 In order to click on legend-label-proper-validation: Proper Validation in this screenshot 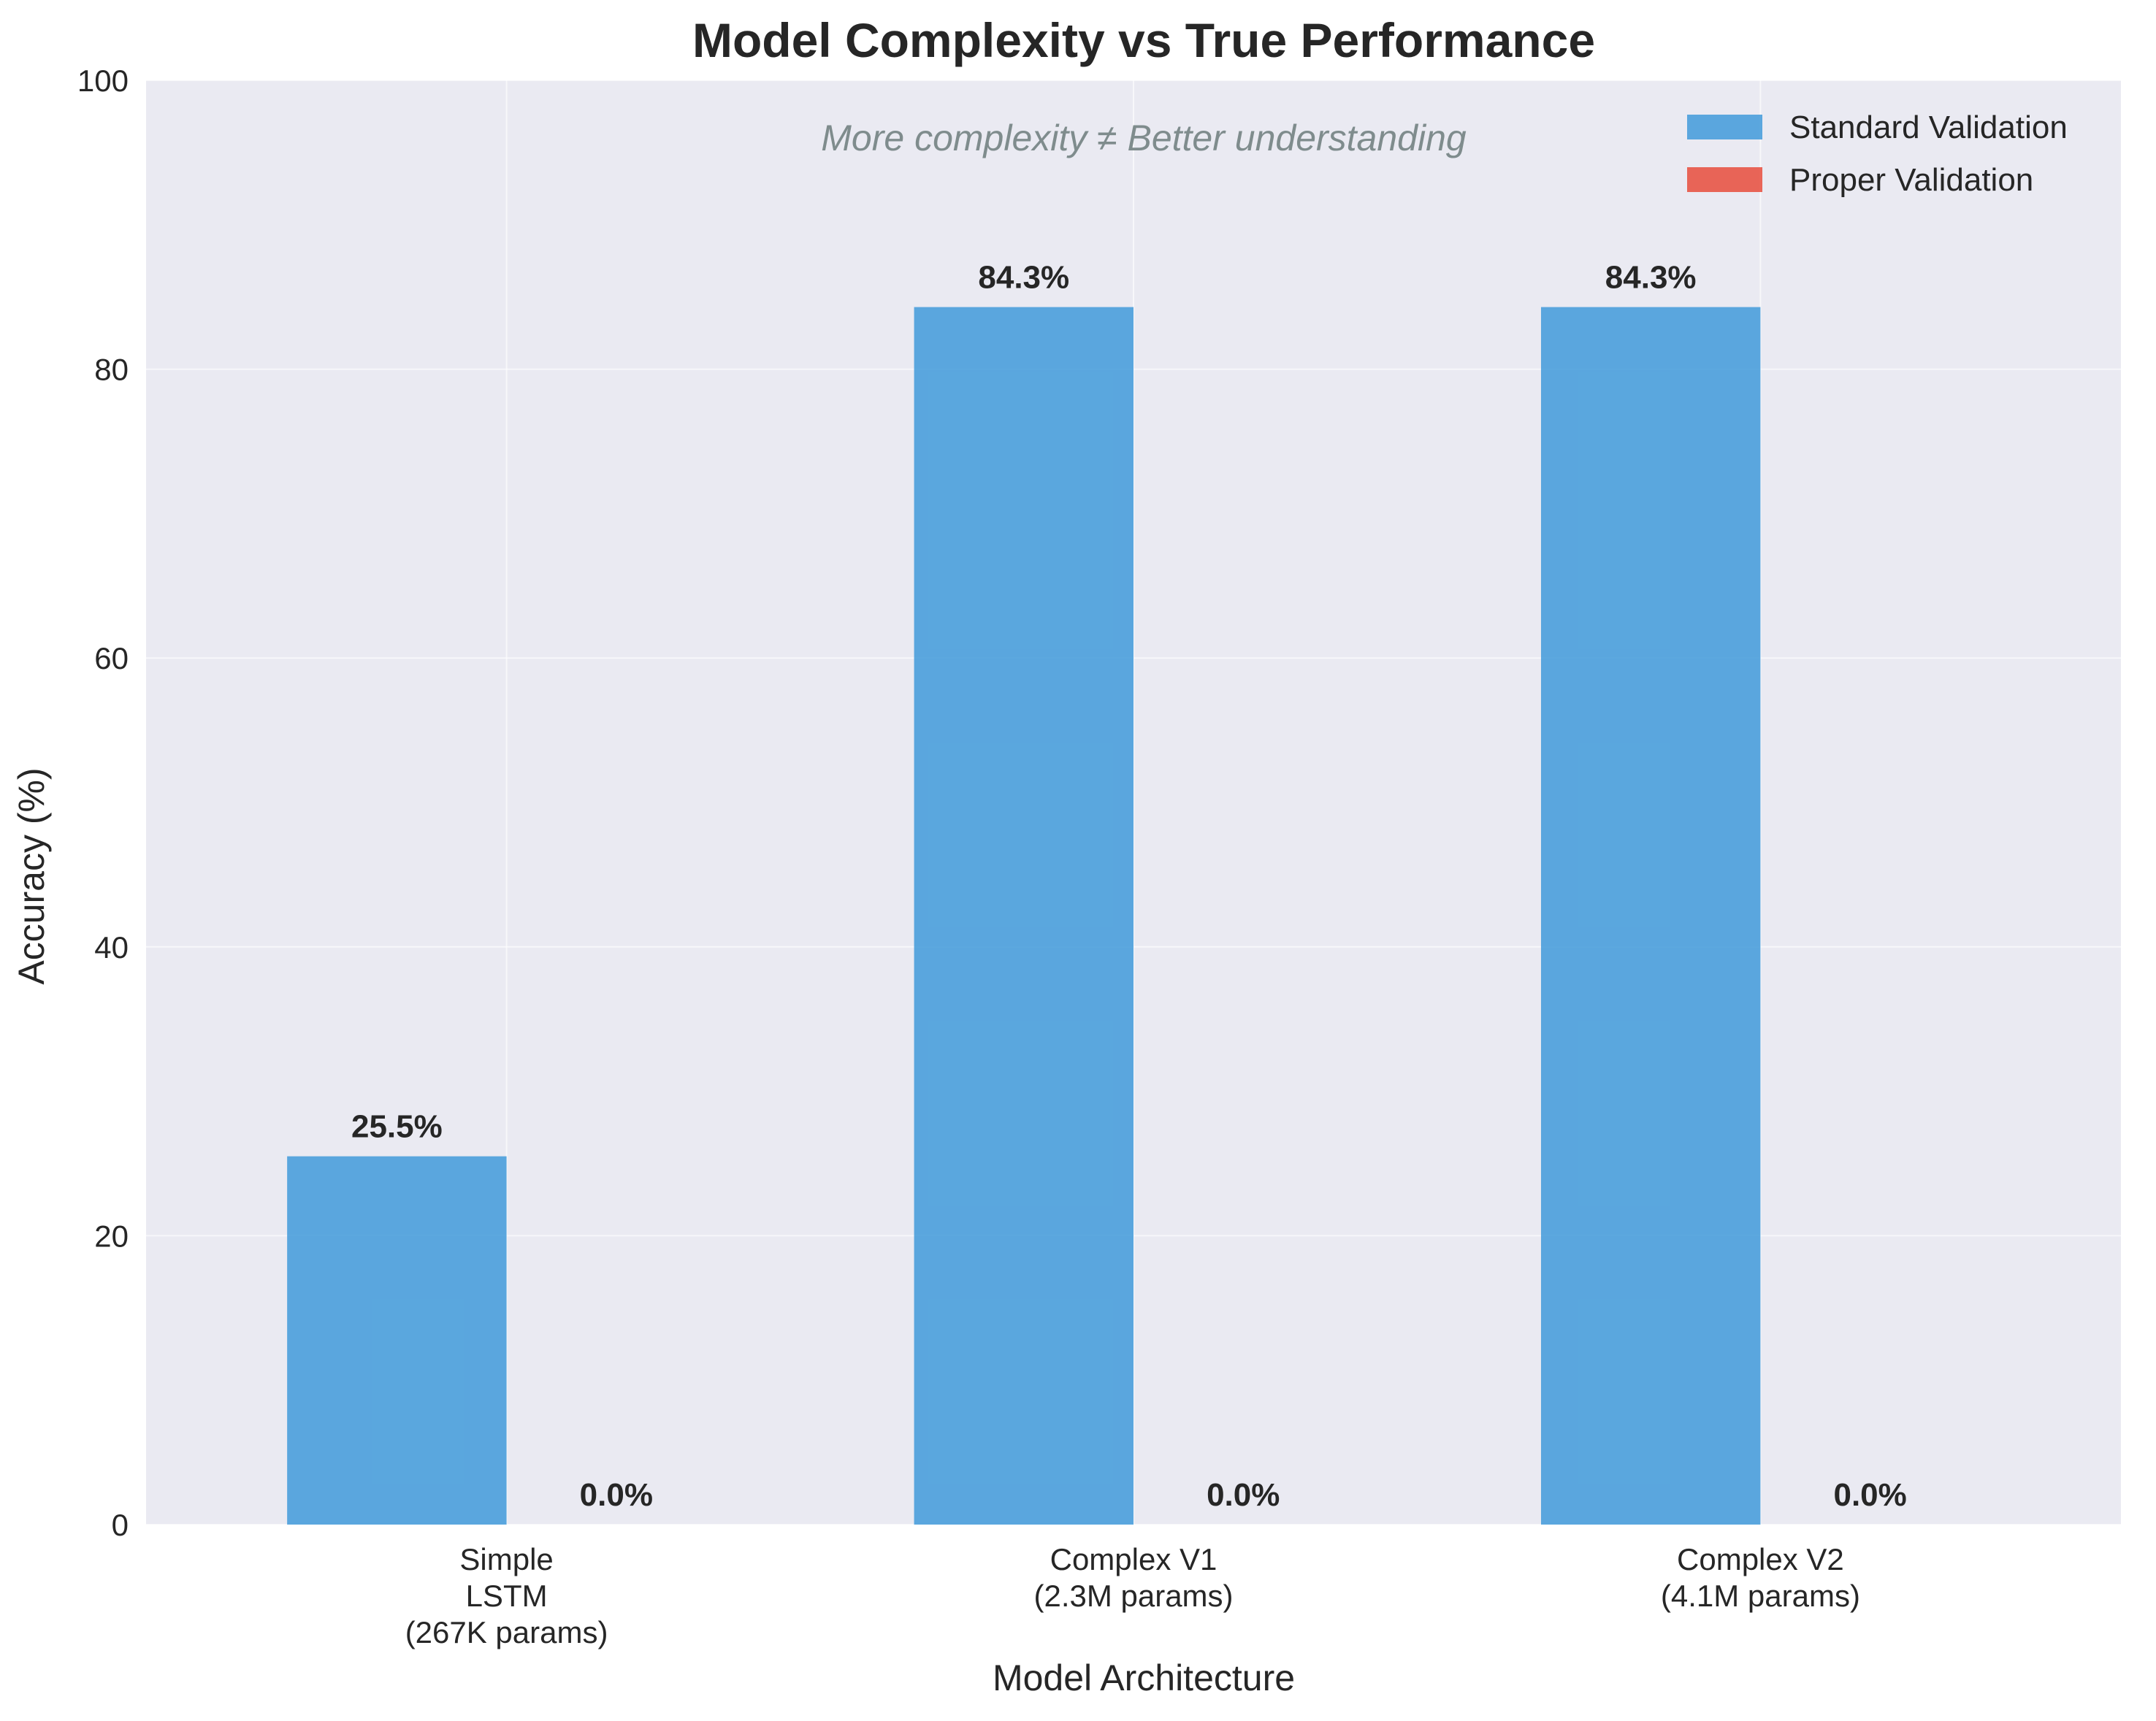, I will do `click(1911, 180)`.